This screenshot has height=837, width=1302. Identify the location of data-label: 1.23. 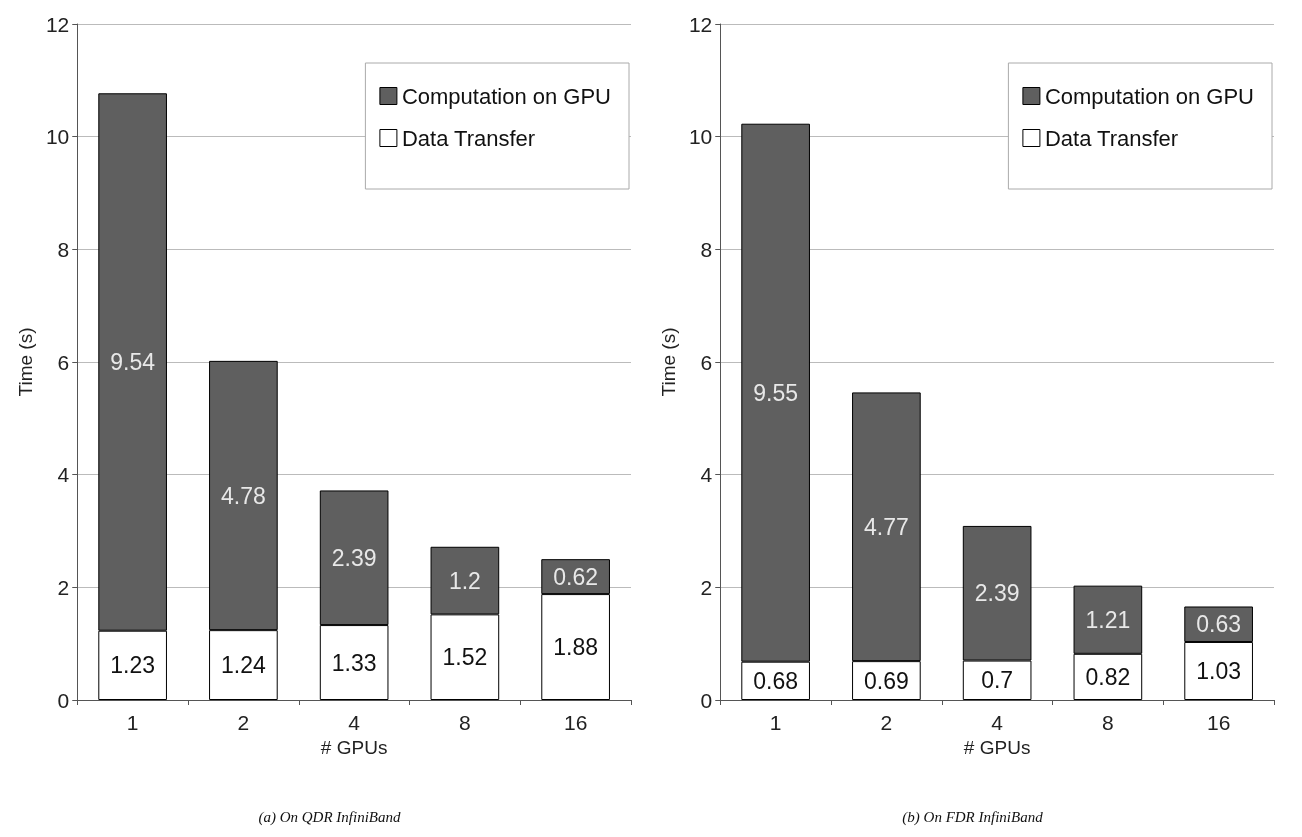
(133, 665).